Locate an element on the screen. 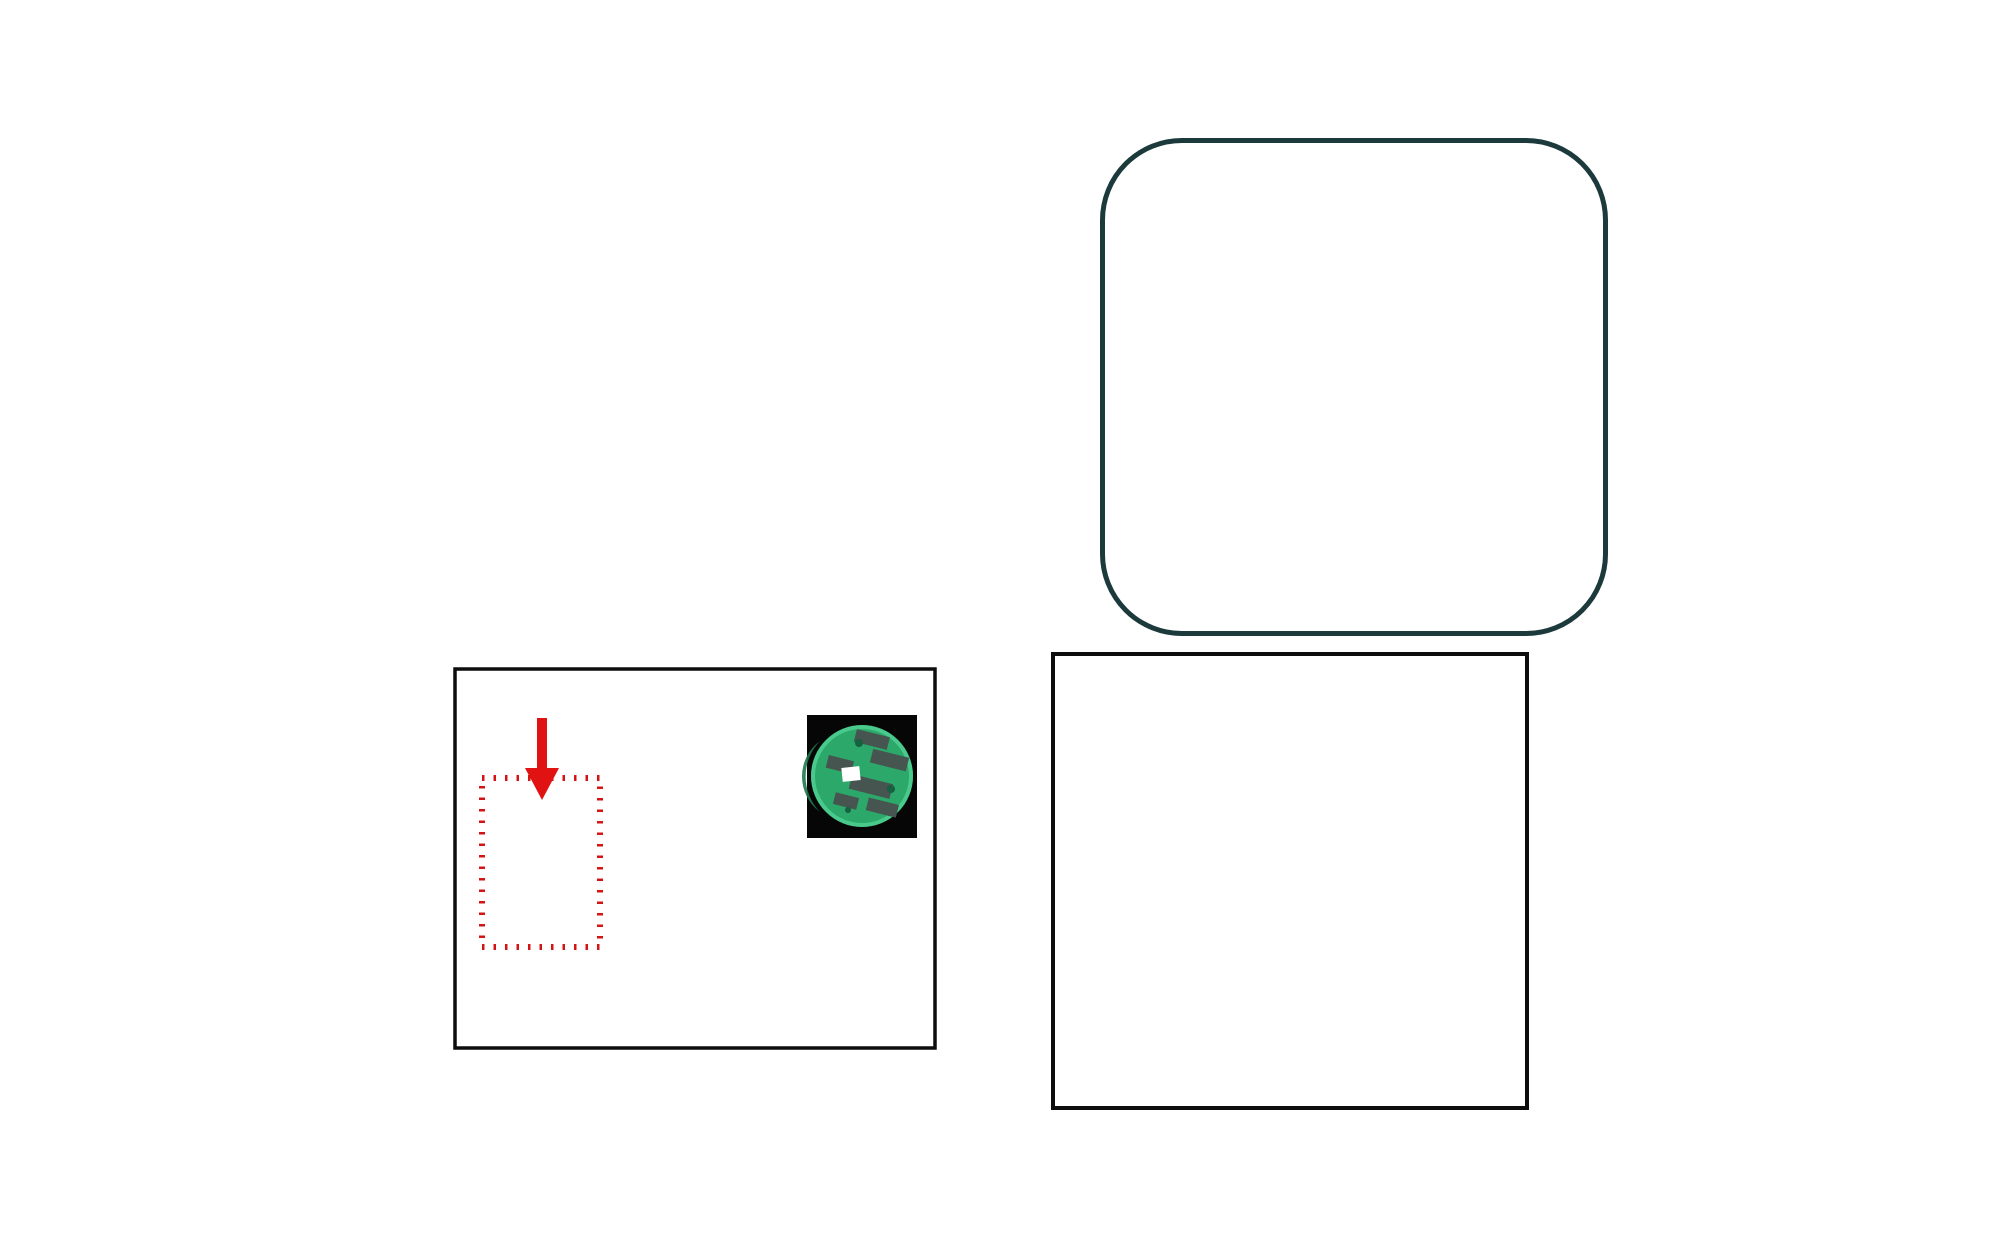 This screenshot has height=1250, width=2000. feature-list is located at coordinates (393, 536).